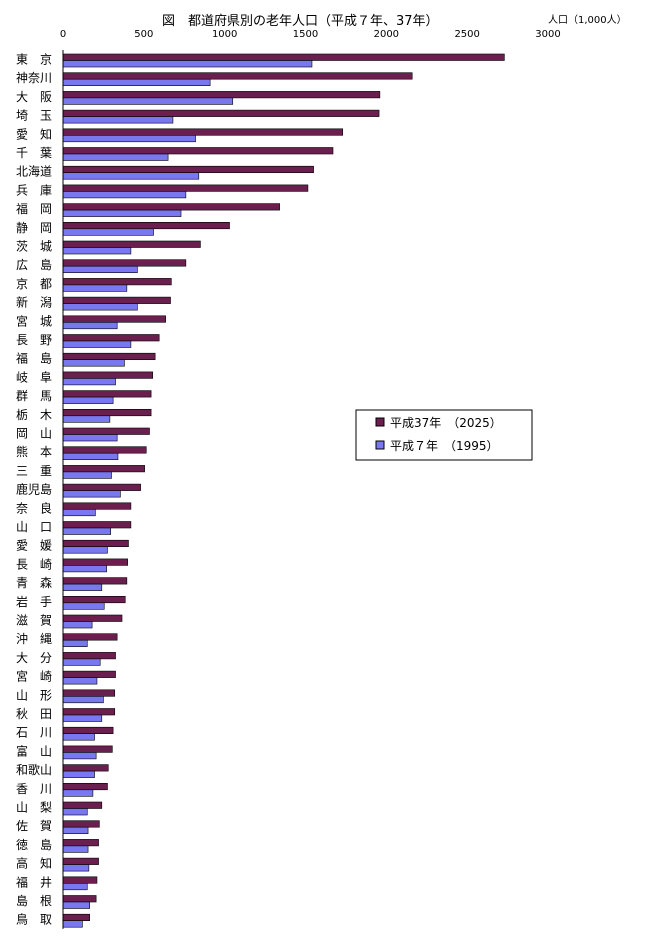 The height and width of the screenshot is (948, 645). What do you see at coordinates (34, 451) in the screenshot?
I see `category-label: 熊 本` at bounding box center [34, 451].